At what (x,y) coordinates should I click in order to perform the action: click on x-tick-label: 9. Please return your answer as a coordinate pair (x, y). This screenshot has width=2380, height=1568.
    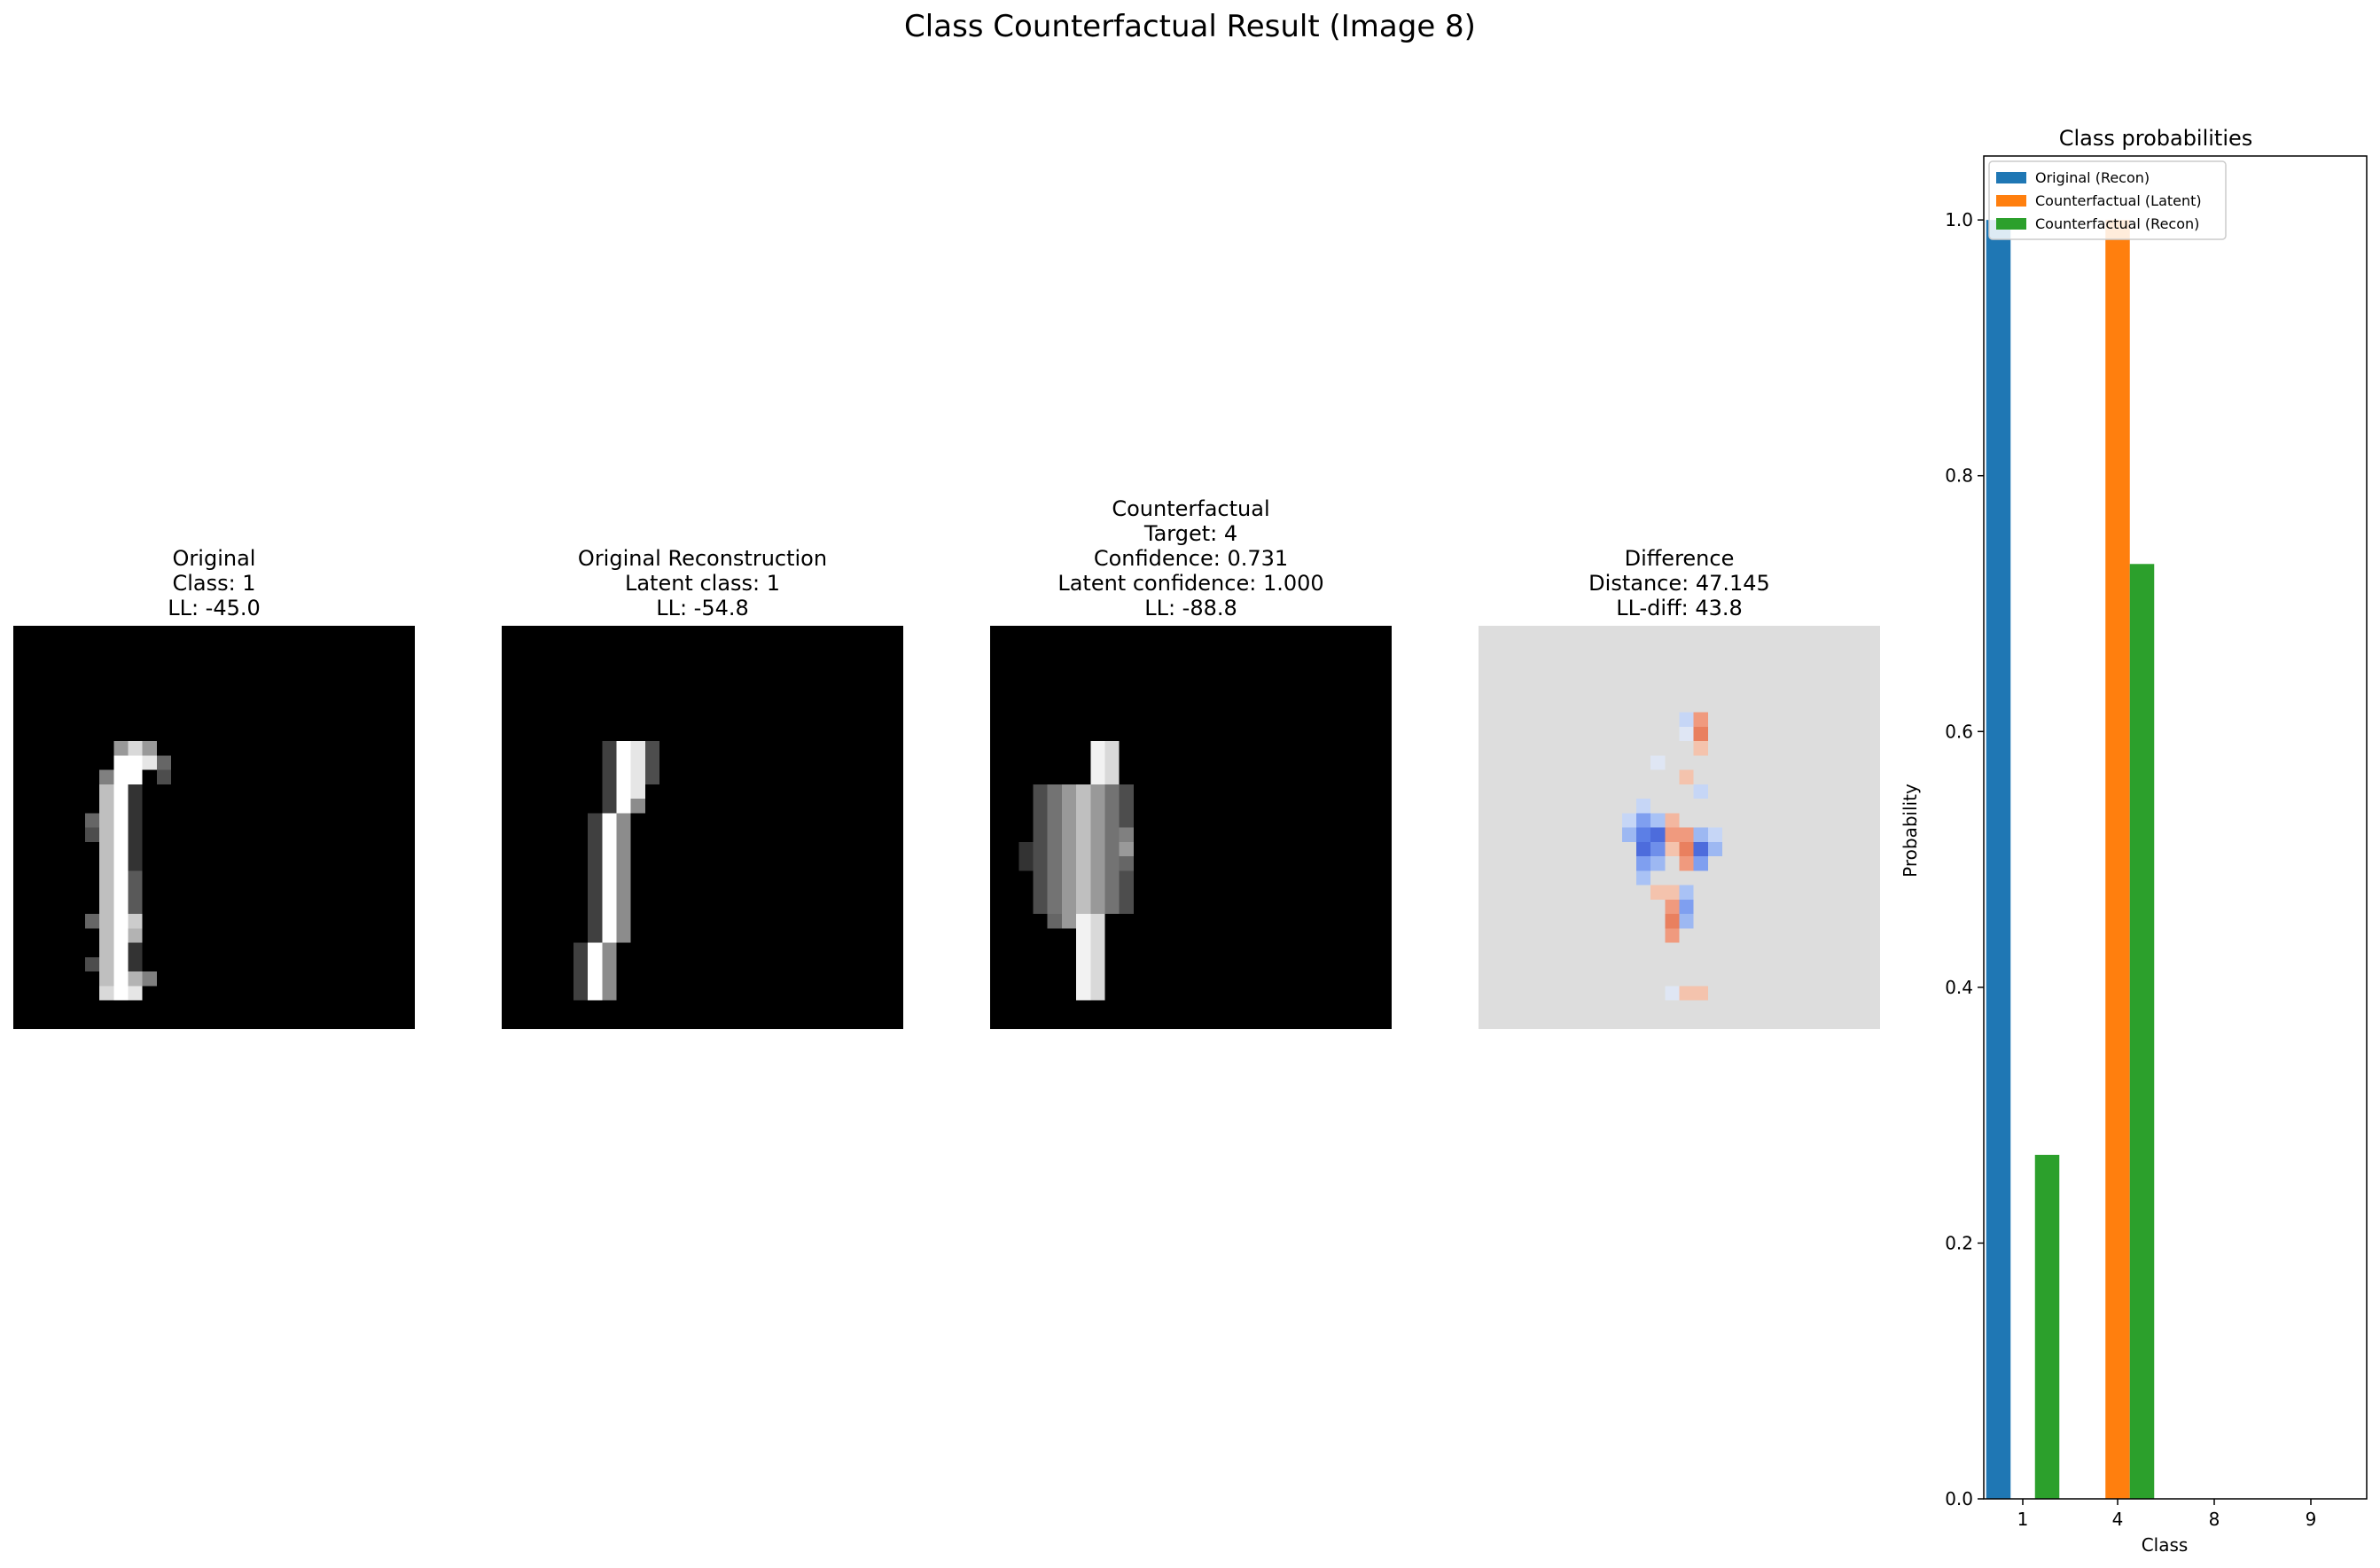
    Looking at the image, I should click on (2311, 1519).